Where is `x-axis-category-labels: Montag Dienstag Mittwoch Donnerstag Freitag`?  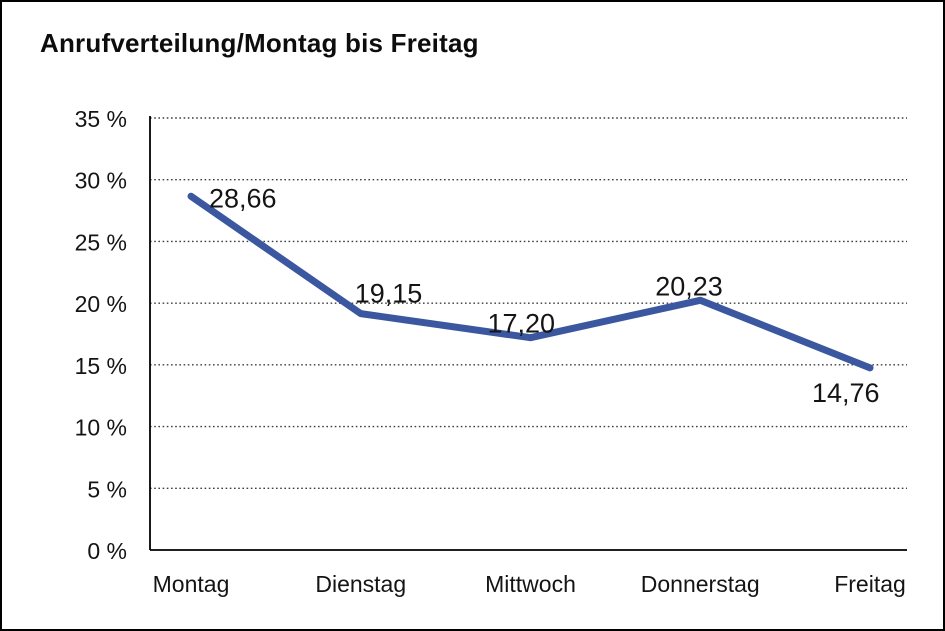 x-axis-category-labels: Montag Dienstag Mittwoch Donnerstag Freitag is located at coordinates (529, 584).